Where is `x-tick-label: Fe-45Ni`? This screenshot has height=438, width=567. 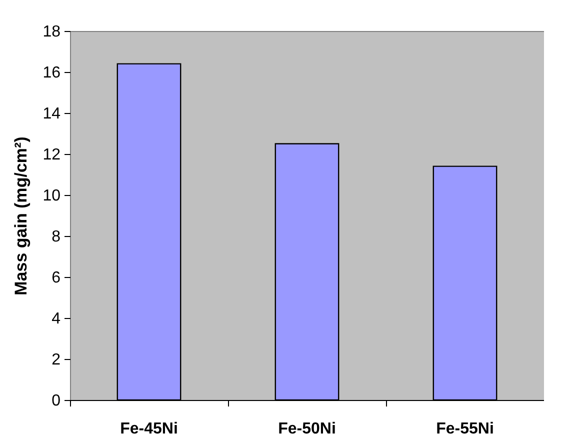 x-tick-label: Fe-45Ni is located at coordinates (149, 429).